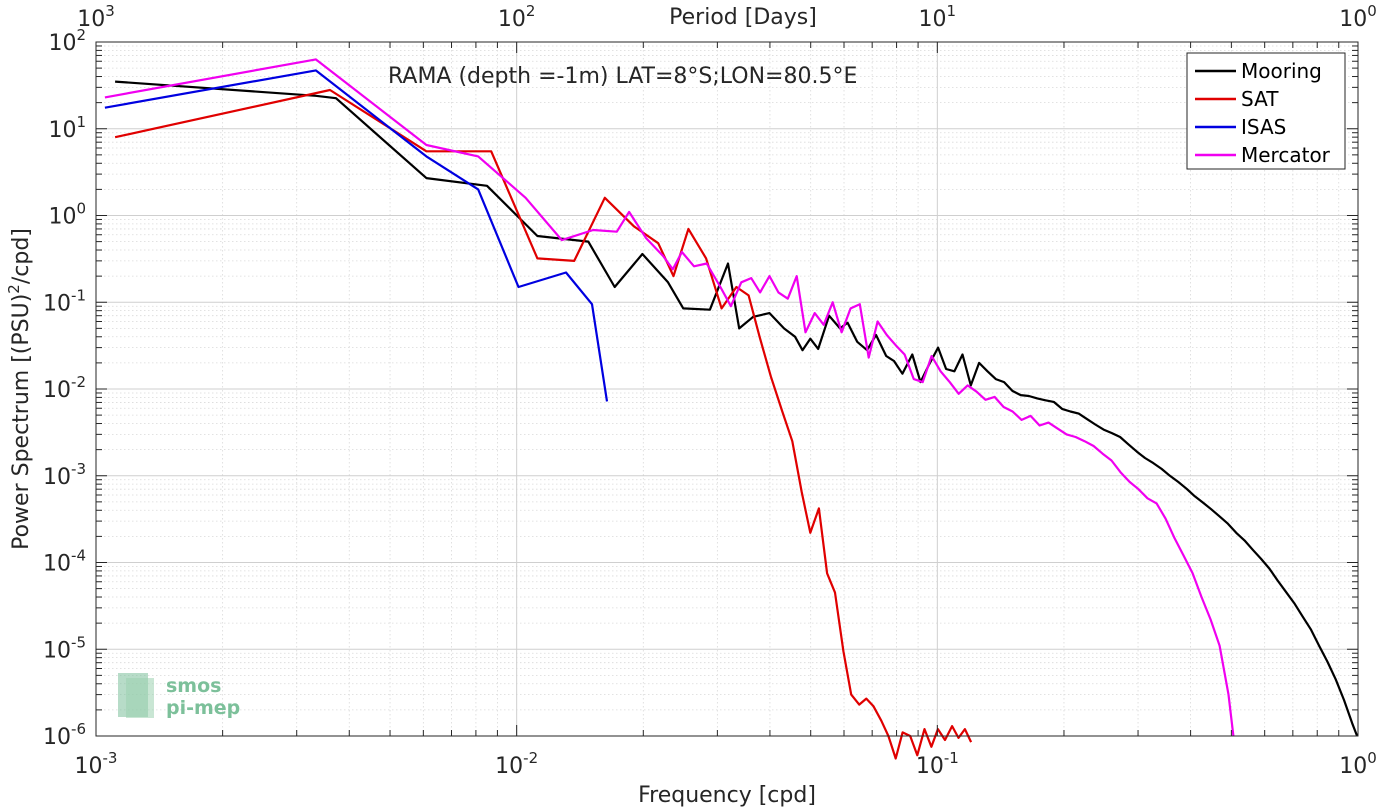  I want to click on smos-pi-mep-logo: smos pi-mep, so click(179, 696).